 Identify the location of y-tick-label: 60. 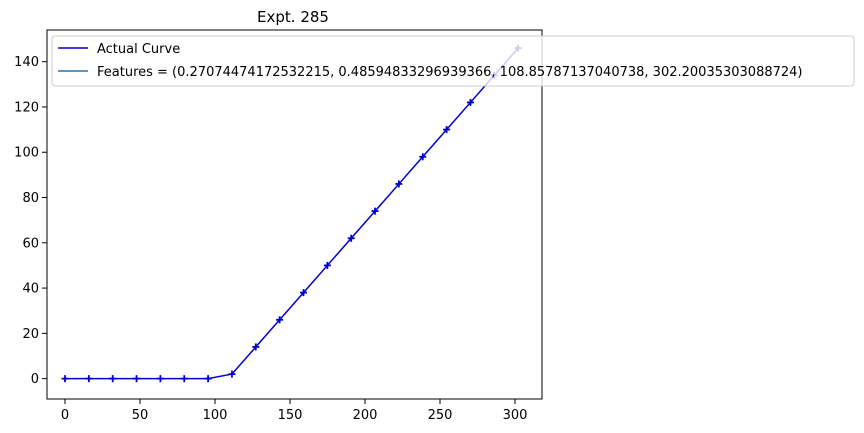
(30, 243).